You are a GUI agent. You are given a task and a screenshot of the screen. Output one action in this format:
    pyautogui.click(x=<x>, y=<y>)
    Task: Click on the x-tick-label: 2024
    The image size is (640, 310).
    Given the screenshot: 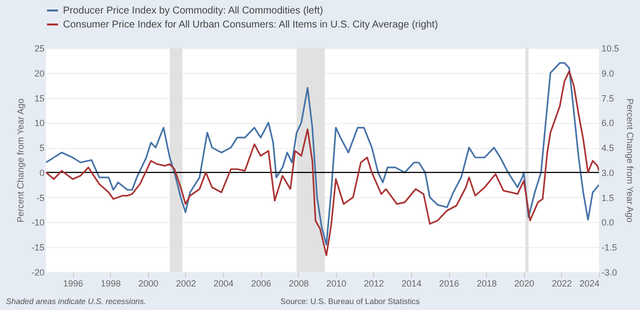 What is the action you would take?
    pyautogui.click(x=589, y=283)
    